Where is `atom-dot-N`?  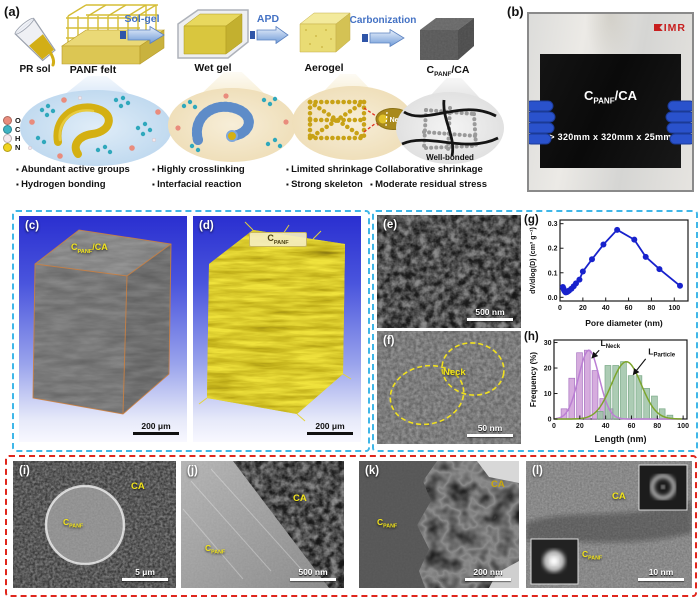
atom-dot-N is located at coordinates (7, 147).